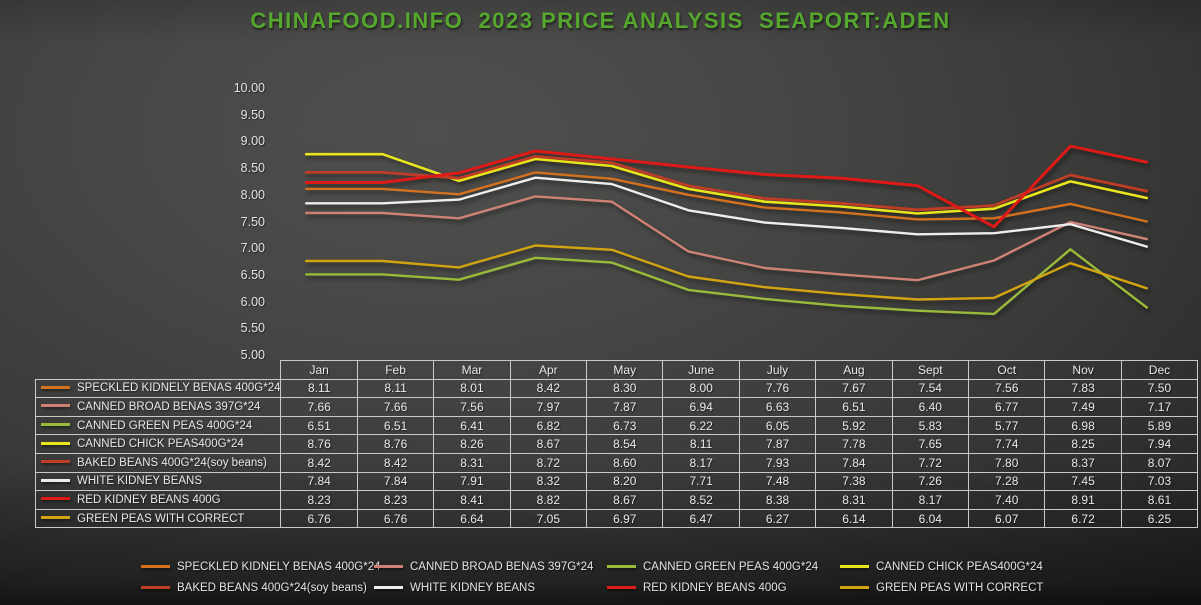  I want to click on y-axis-tick: 7.00, so click(252, 248).